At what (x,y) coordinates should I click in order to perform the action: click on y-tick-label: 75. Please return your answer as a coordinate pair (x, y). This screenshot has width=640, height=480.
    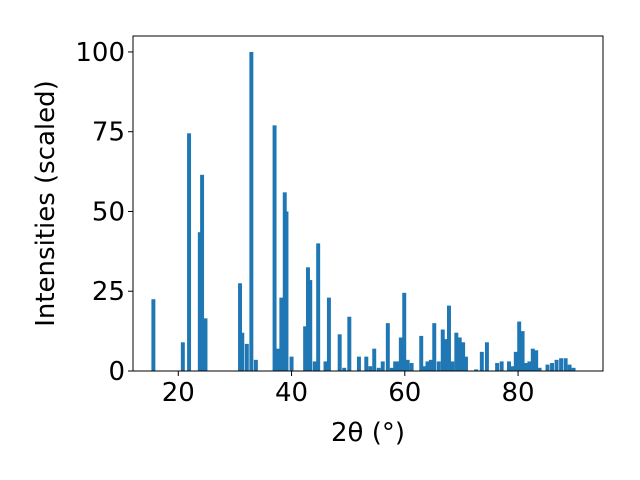
    Looking at the image, I should click on (108, 133).